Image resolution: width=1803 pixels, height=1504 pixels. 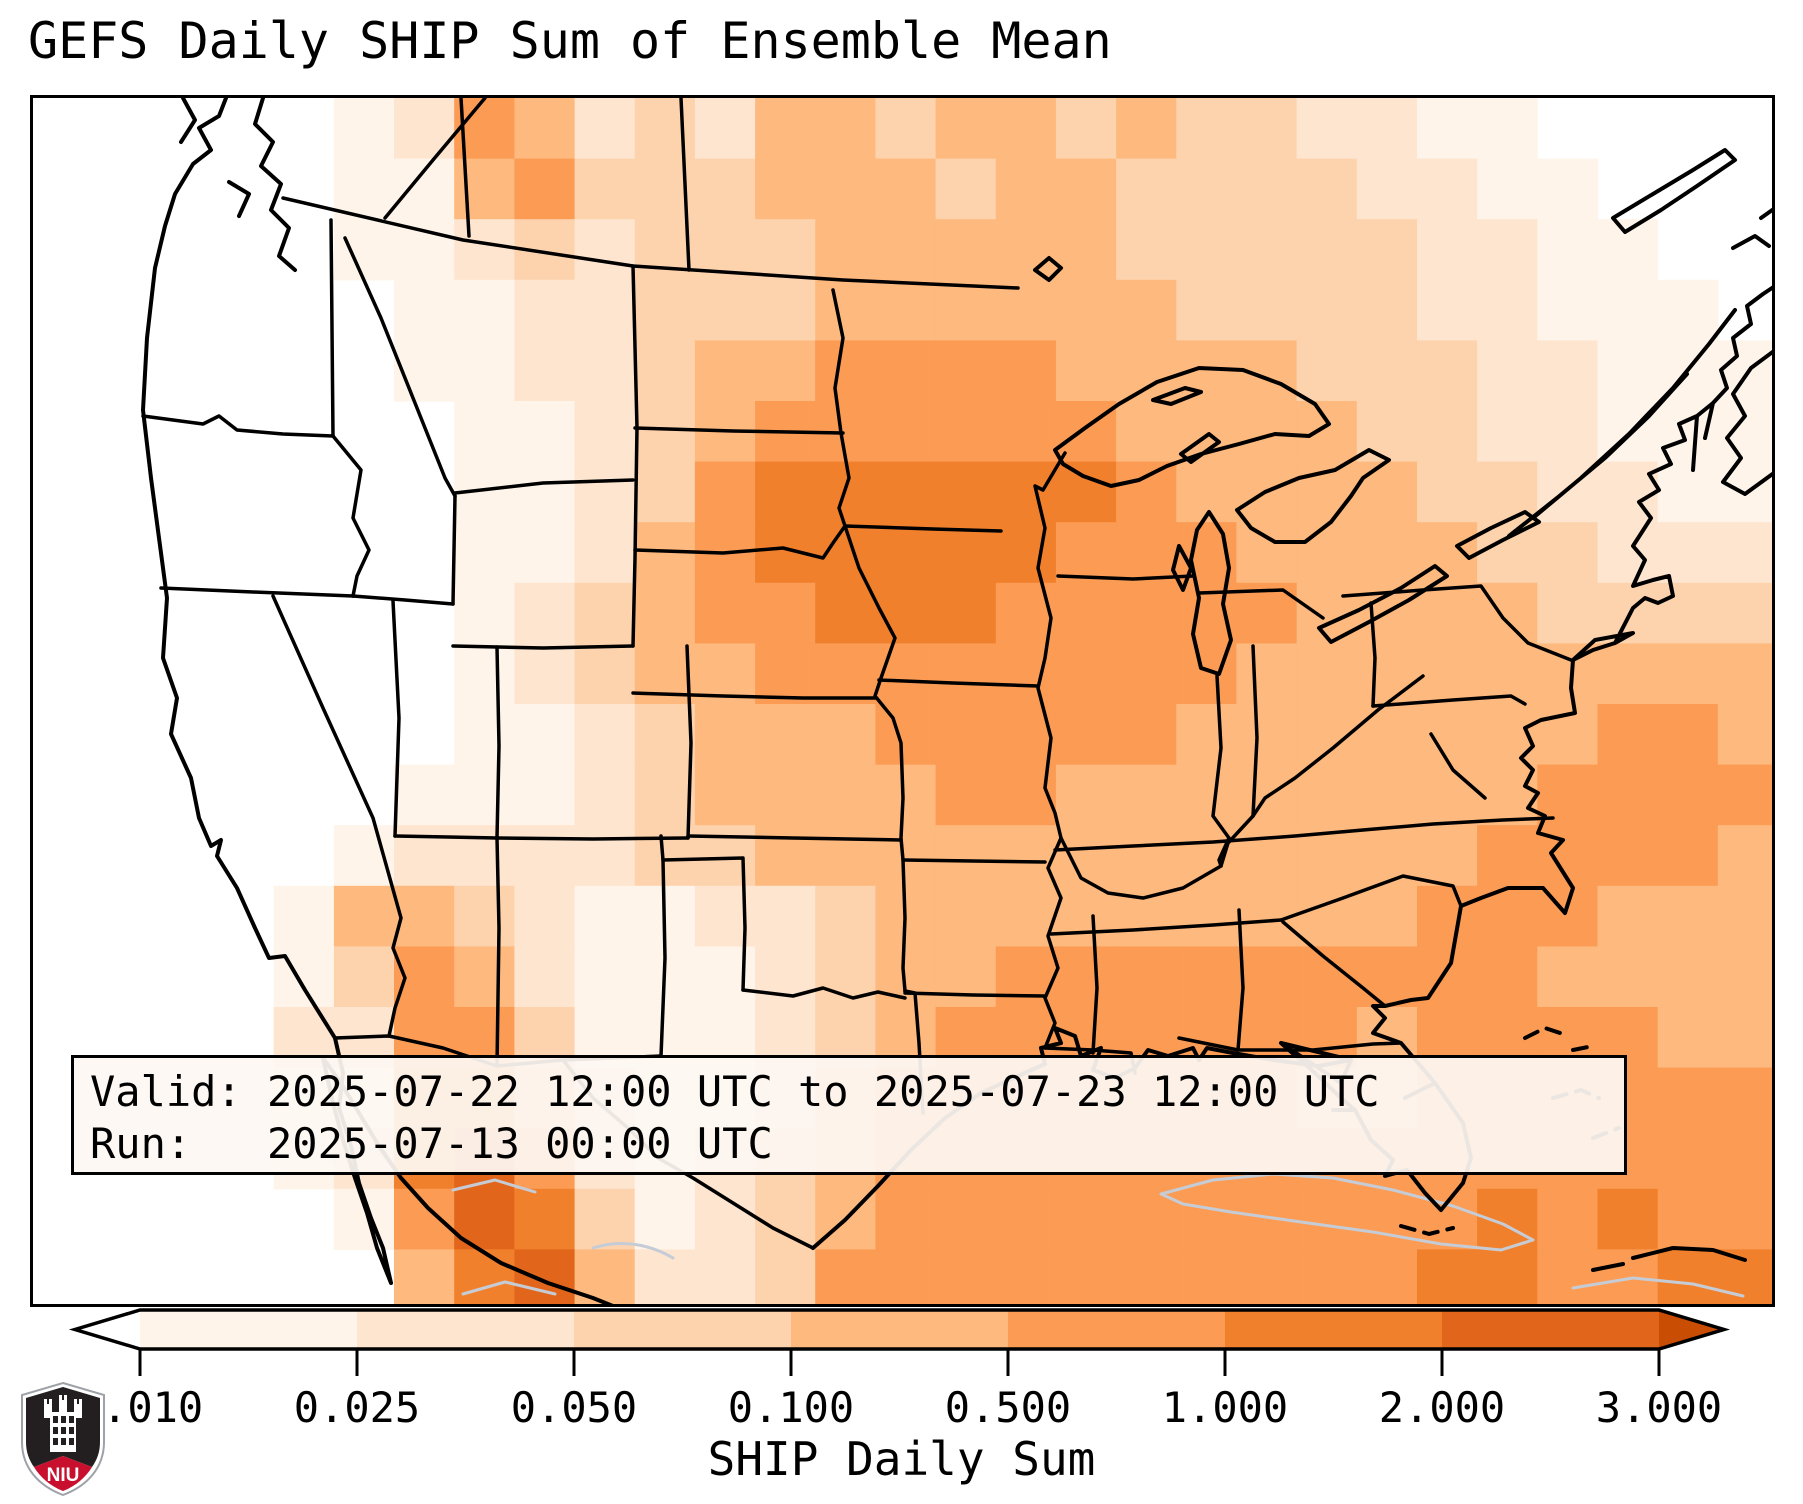 What do you see at coordinates (875, 758) in the screenshot?
I see `border-ne-ia-missouri-river` at bounding box center [875, 758].